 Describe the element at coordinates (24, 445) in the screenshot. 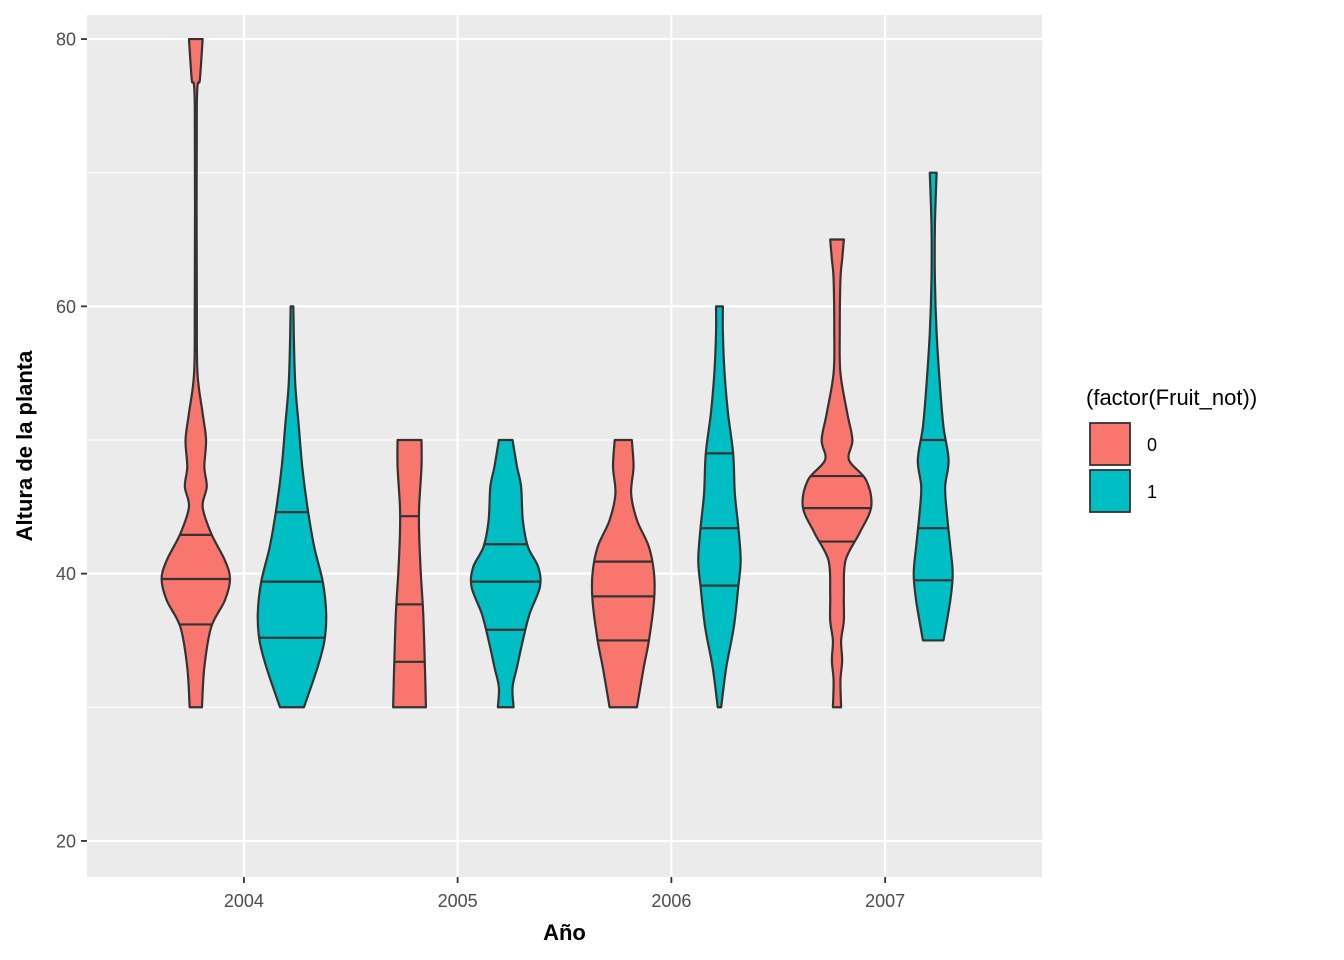

I see `y-axis-title: Altura de la planta` at that location.